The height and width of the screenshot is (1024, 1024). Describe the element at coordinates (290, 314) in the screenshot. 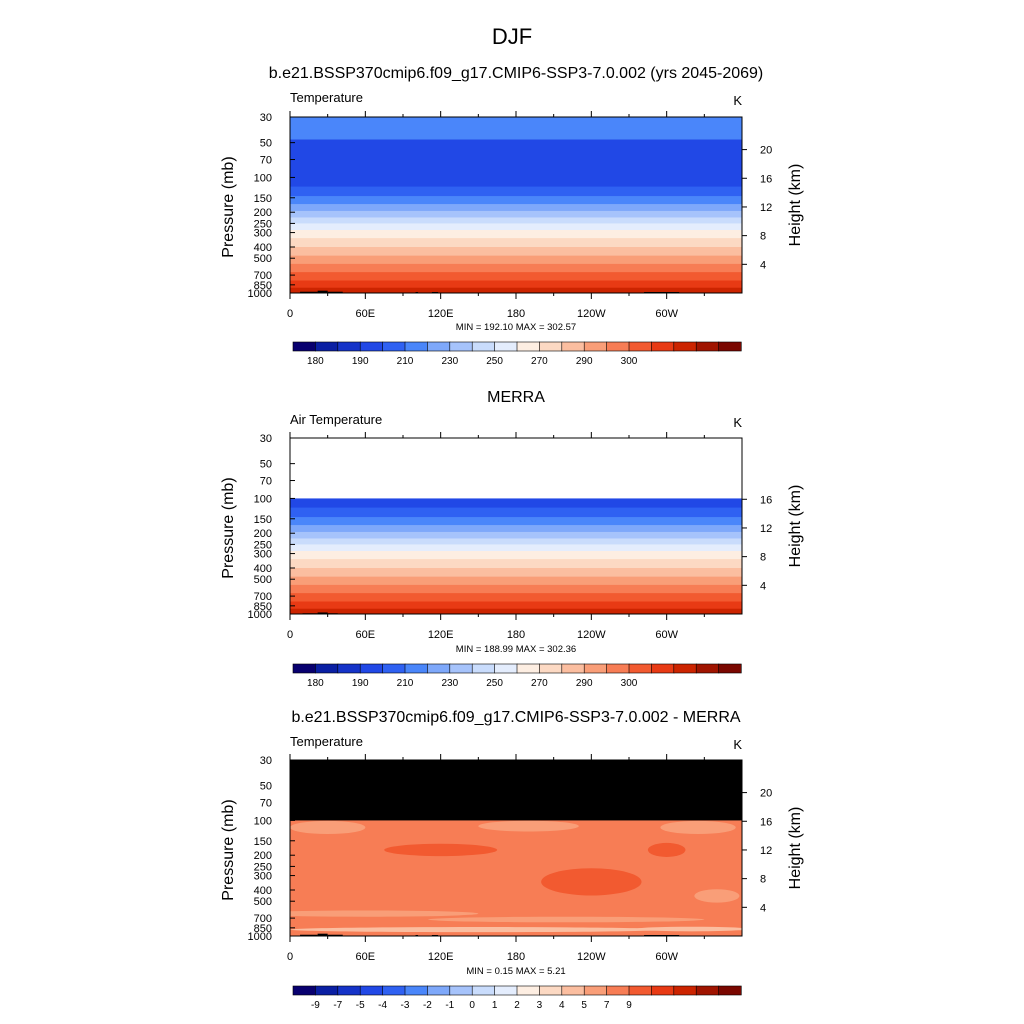

I see `x-tick-label-0: 0` at that location.